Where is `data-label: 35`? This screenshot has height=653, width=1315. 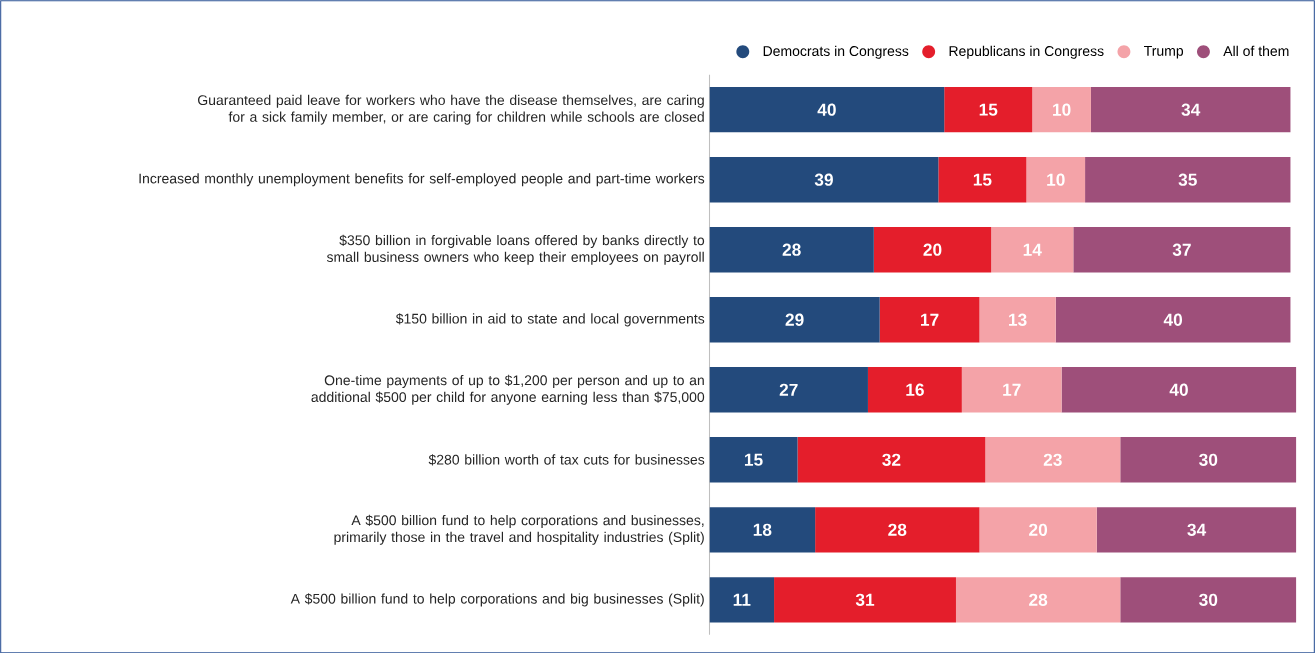
data-label: 35 is located at coordinates (1187, 179).